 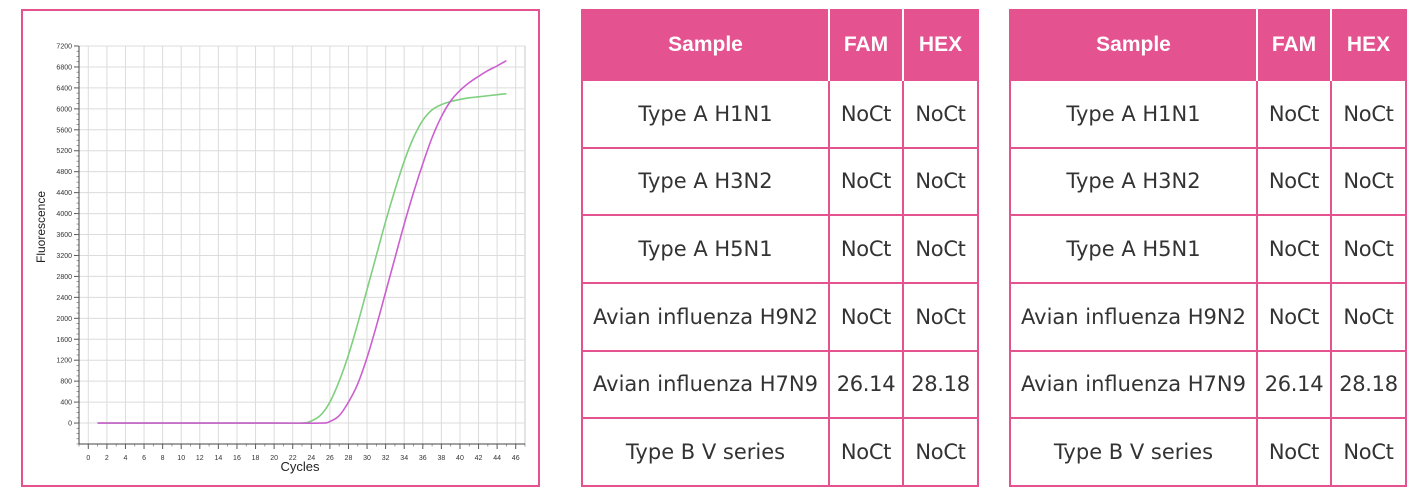 What do you see at coordinates (218, 458) in the screenshot?
I see `x-tick-label: 14` at bounding box center [218, 458].